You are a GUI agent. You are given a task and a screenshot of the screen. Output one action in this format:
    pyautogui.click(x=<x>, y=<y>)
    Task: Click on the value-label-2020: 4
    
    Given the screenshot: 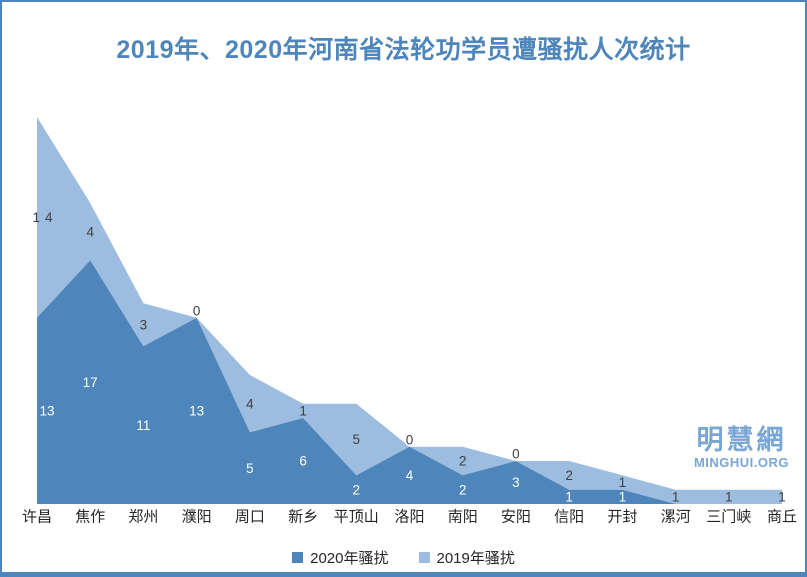 What is the action you would take?
    pyautogui.click(x=410, y=475)
    